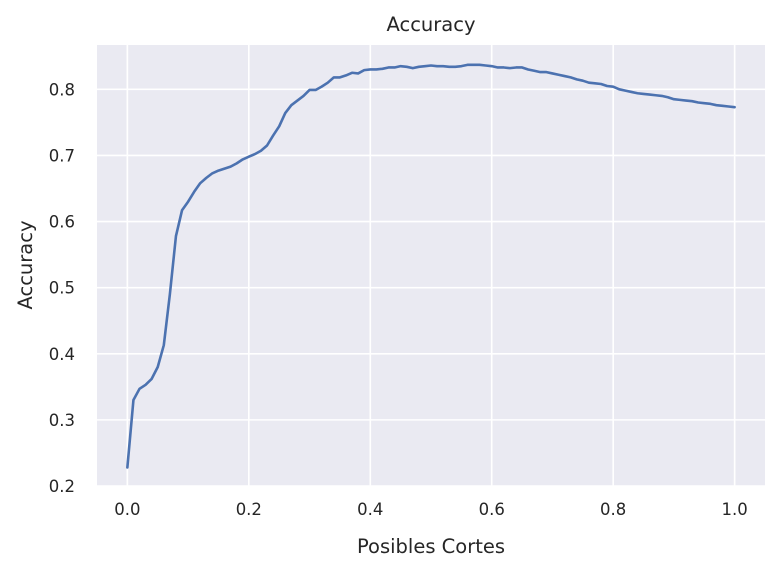 The height and width of the screenshot is (572, 779). I want to click on y-tick-label: 0.4, so click(62, 354).